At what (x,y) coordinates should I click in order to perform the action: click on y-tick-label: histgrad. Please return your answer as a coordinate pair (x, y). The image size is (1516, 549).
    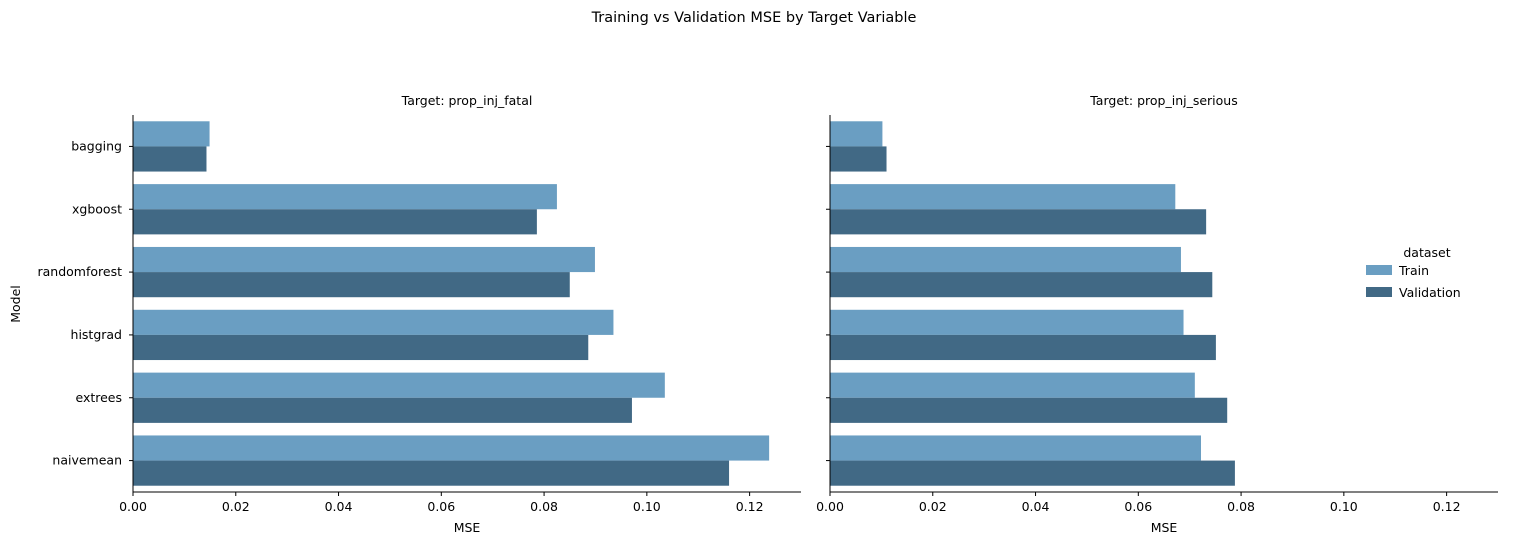
    Looking at the image, I should click on (96, 334).